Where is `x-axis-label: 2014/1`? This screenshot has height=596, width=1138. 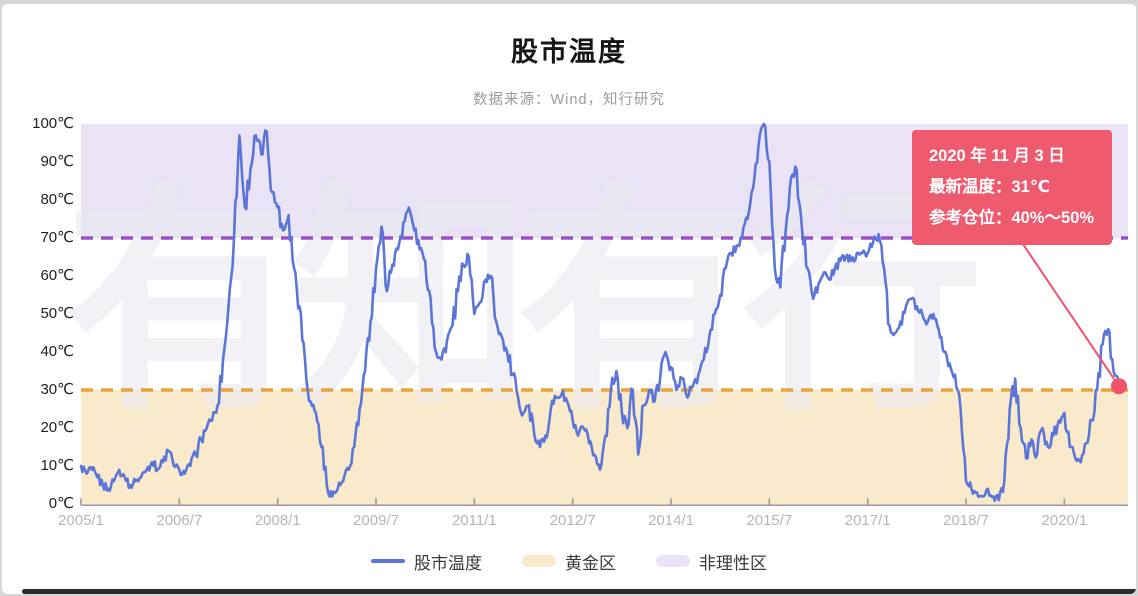
x-axis-label: 2014/1 is located at coordinates (671, 520).